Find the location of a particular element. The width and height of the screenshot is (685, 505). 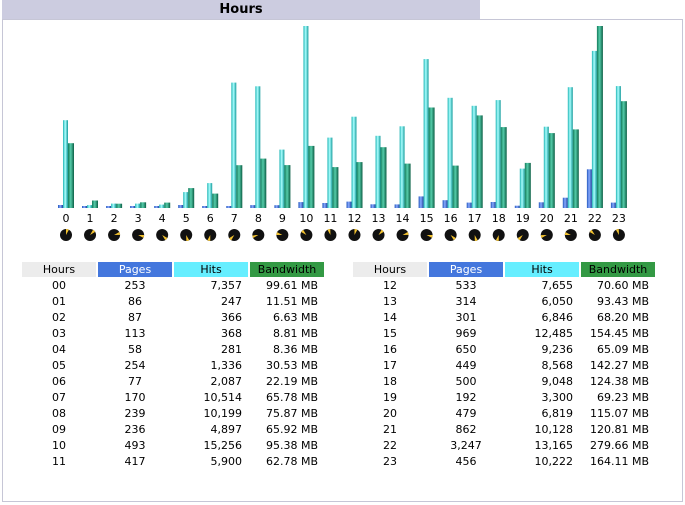

bandwidth-cell: 93.43 MB is located at coordinates (622, 301).